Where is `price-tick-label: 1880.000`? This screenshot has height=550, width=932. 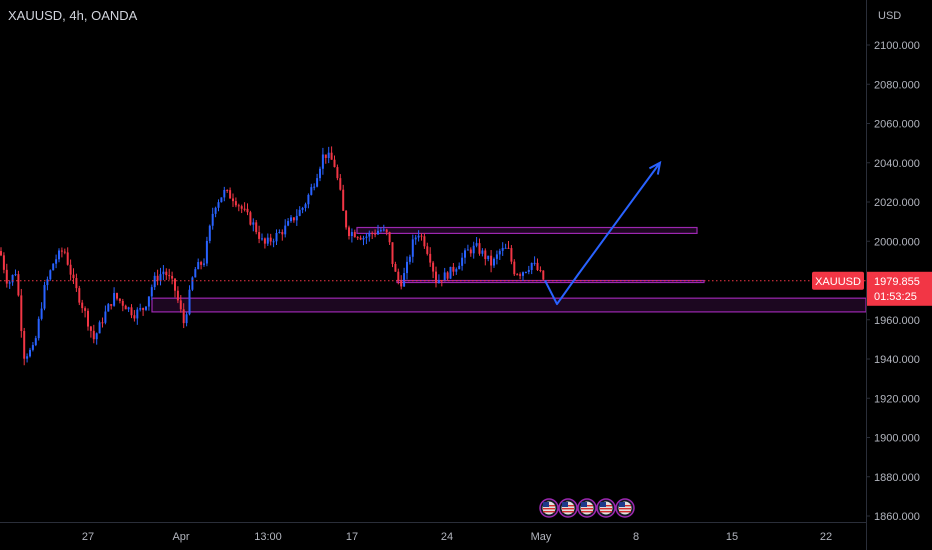 price-tick-label: 1880.000 is located at coordinates (897, 478).